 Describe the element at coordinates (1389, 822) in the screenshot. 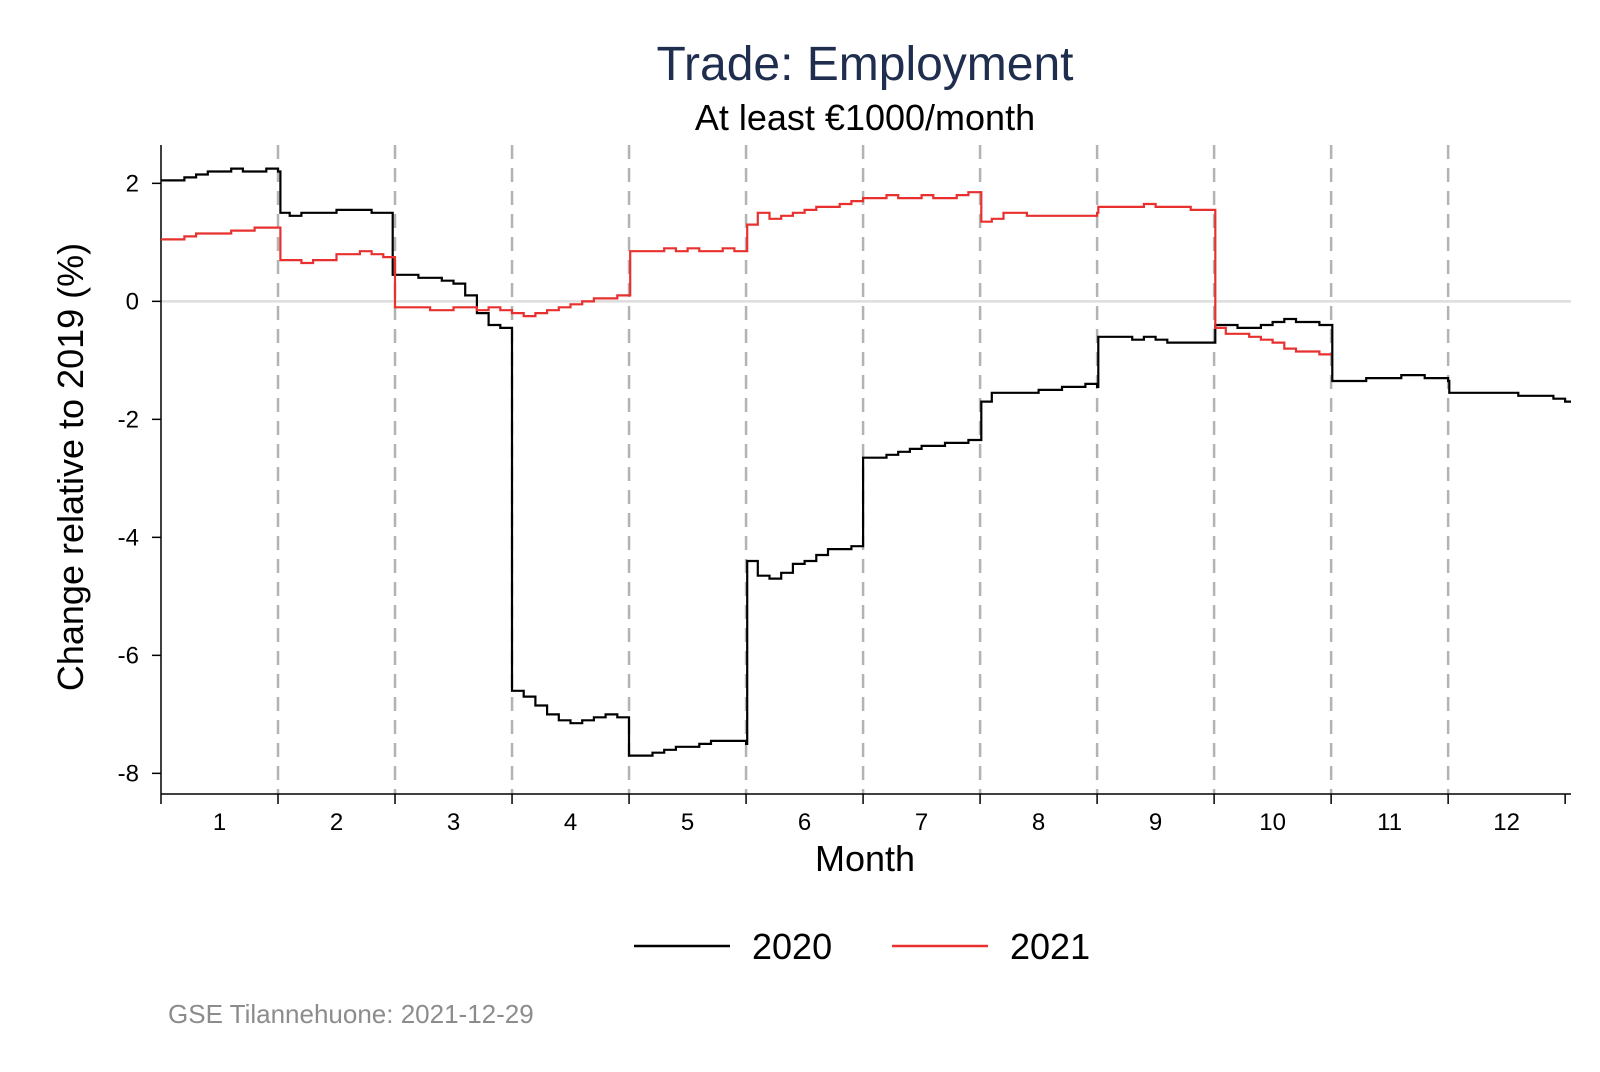

I see `x-tick-label: 11` at that location.